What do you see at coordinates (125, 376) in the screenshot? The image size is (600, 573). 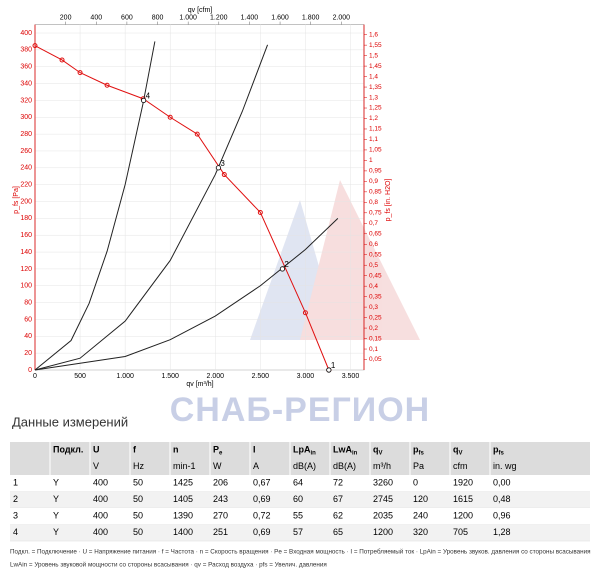 I see `x-tick-label: 1.000` at bounding box center [125, 376].